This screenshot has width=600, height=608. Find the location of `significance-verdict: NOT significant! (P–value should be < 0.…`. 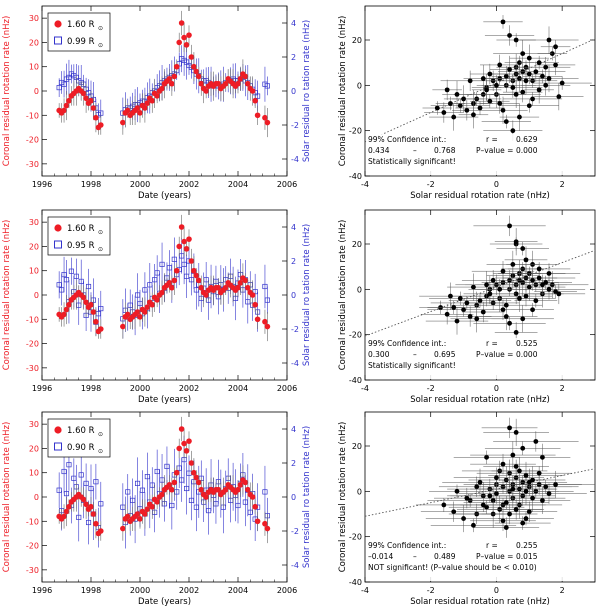

significance-verdict: NOT significant! (P–value should be < 0.… is located at coordinates (452, 567).